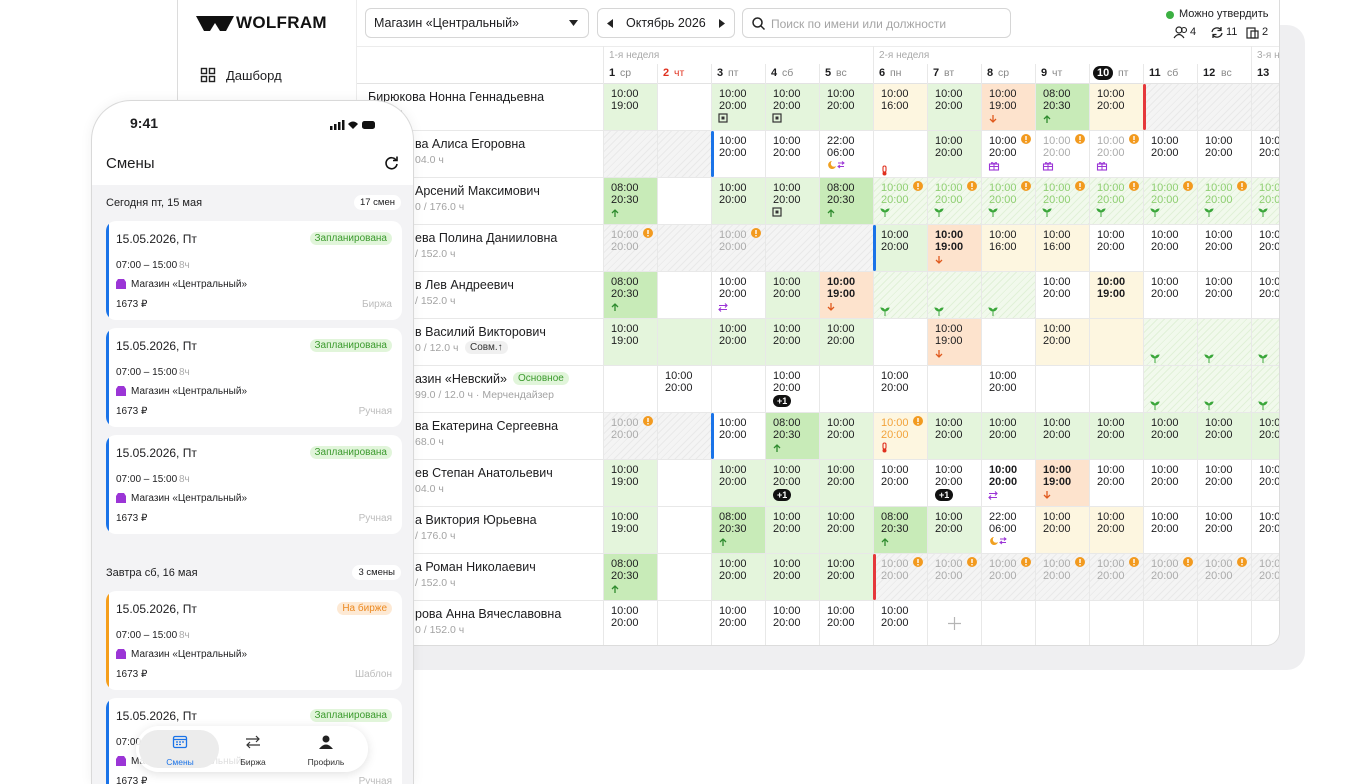 The image size is (1372, 784). I want to click on month-nav: Октябрь 2026, so click(666, 23).